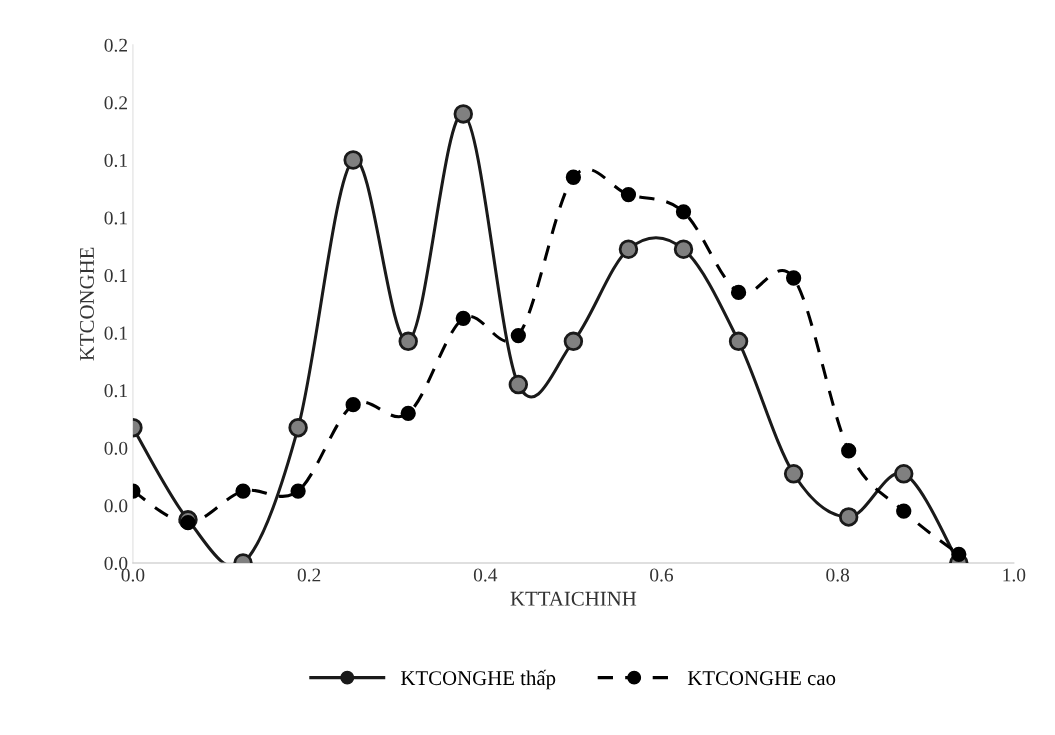  Describe the element at coordinates (86, 304) in the screenshot. I see `y-axis-title: KTCONGHE` at that location.